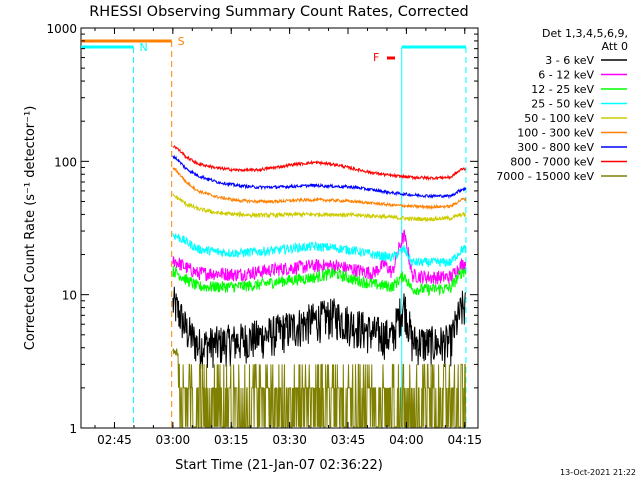 This screenshot has height=480, width=640. I want to click on y-axis-label: Corrected Count Rate (s⁻¹ detector⁻¹), so click(30, 228).